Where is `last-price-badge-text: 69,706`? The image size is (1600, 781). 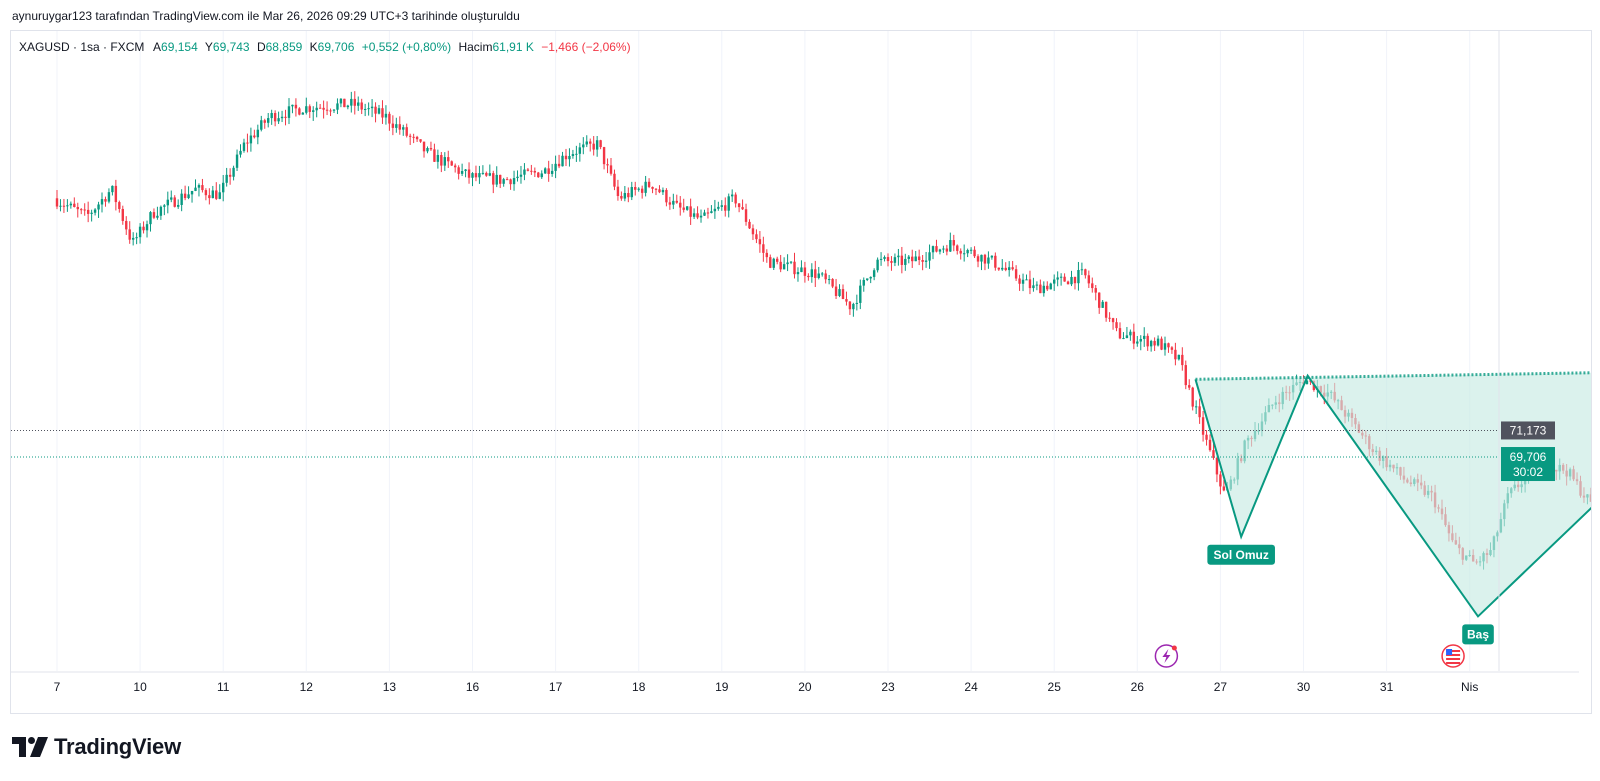 last-price-badge-text: 69,706 is located at coordinates (1528, 457).